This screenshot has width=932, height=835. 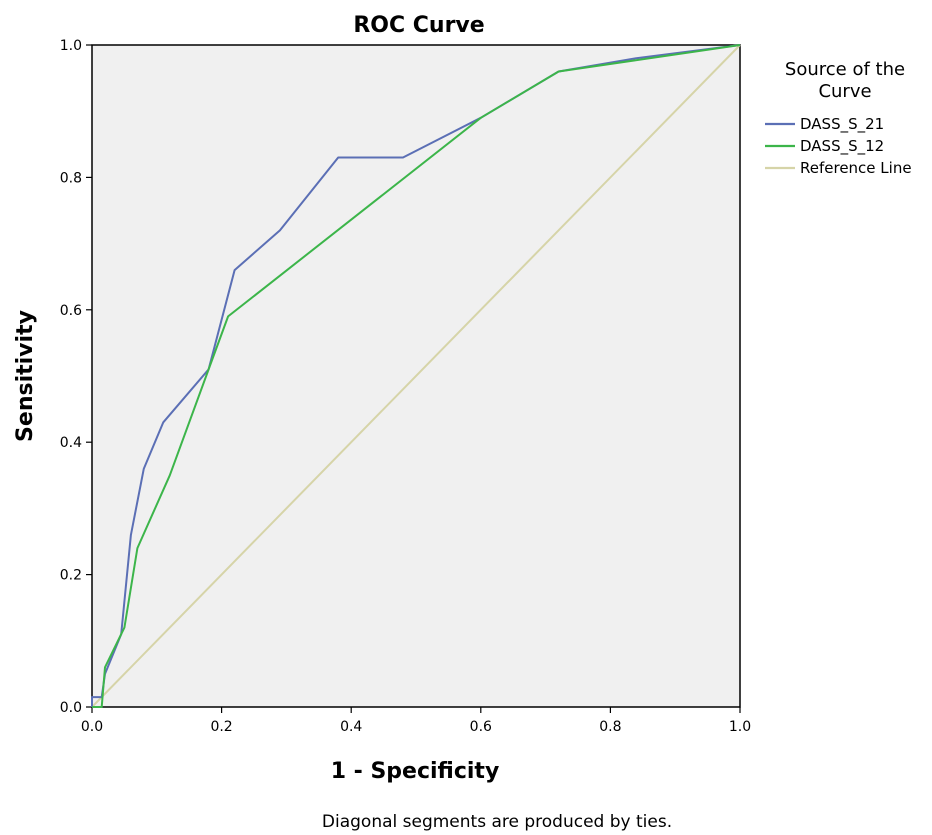 What do you see at coordinates (842, 146) in the screenshot?
I see `legend-label-dass-s-12: DASS_S_12` at bounding box center [842, 146].